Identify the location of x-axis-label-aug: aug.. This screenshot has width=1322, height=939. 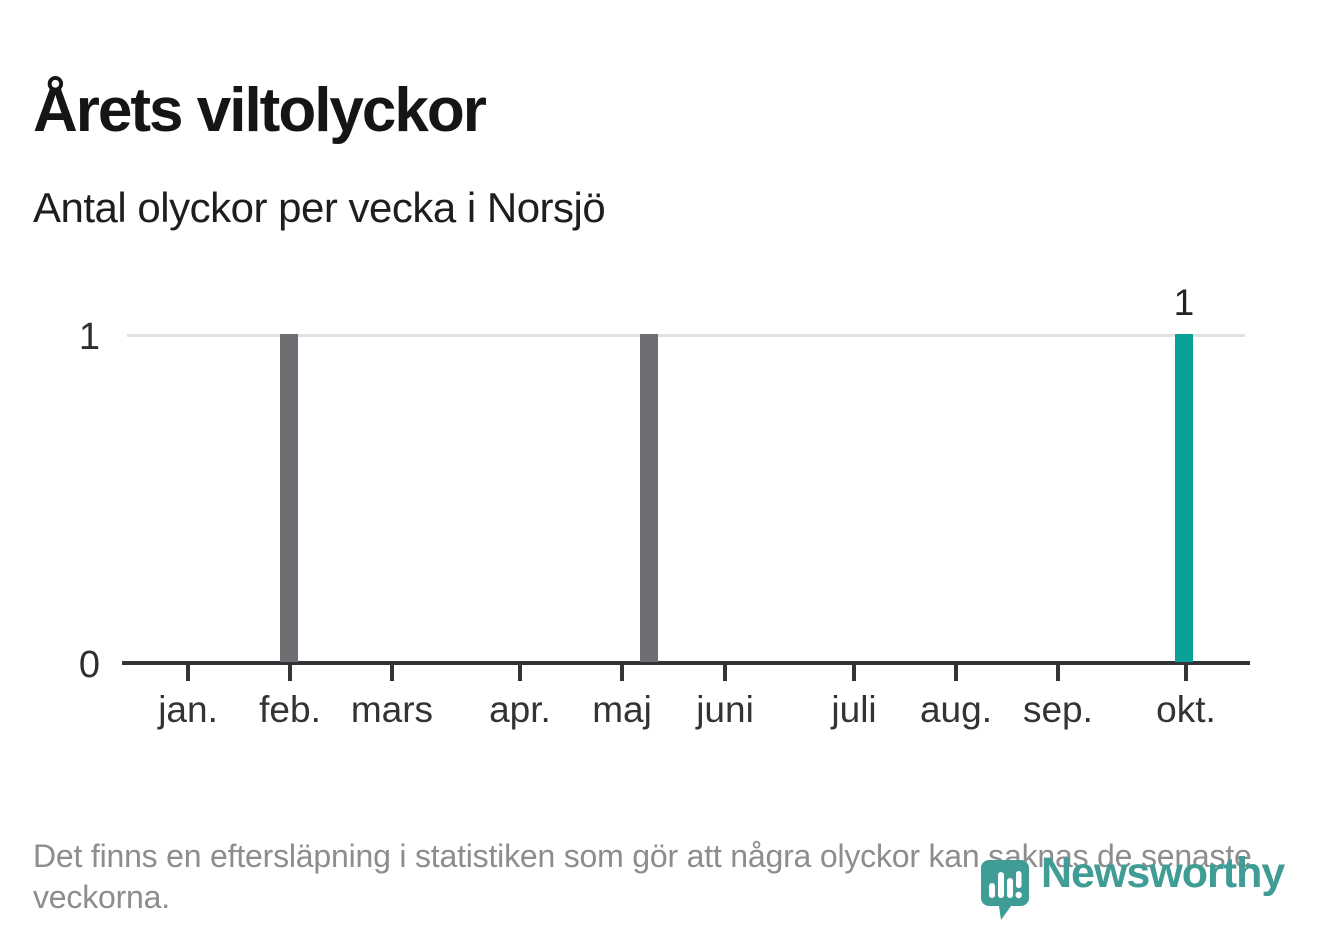
(955, 709).